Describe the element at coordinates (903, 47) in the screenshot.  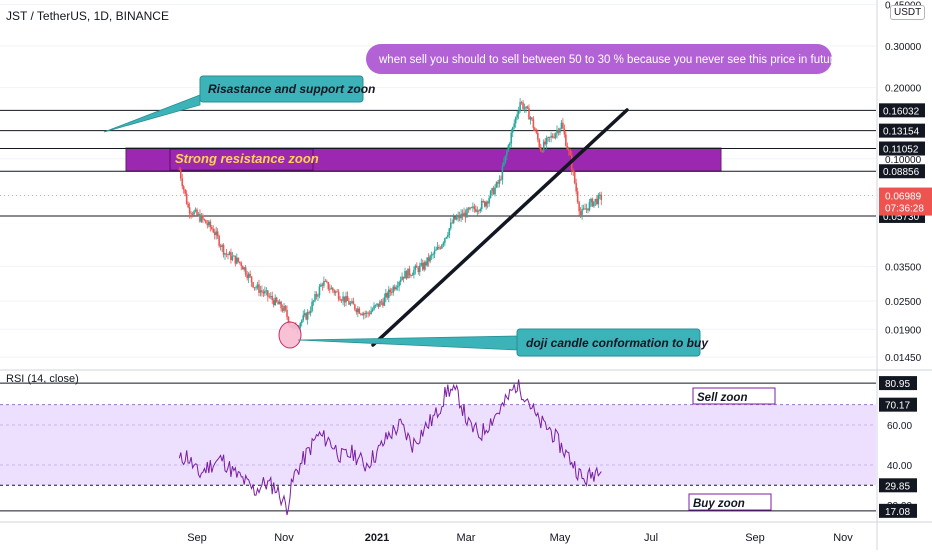
I see `price-axis-tick: 0.30000` at that location.